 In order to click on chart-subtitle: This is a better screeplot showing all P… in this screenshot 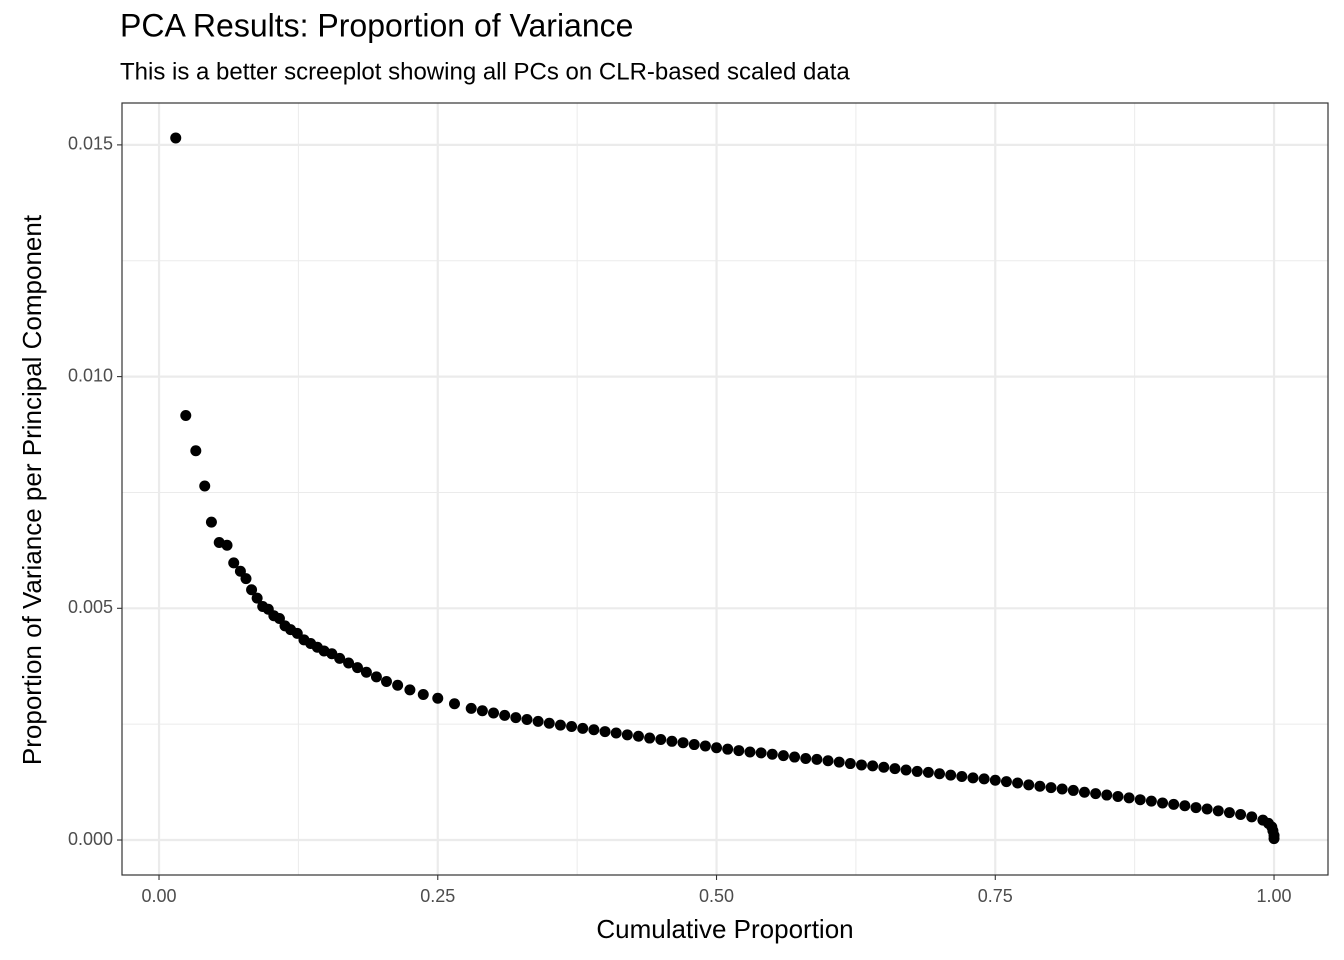, I will do `click(485, 71)`.